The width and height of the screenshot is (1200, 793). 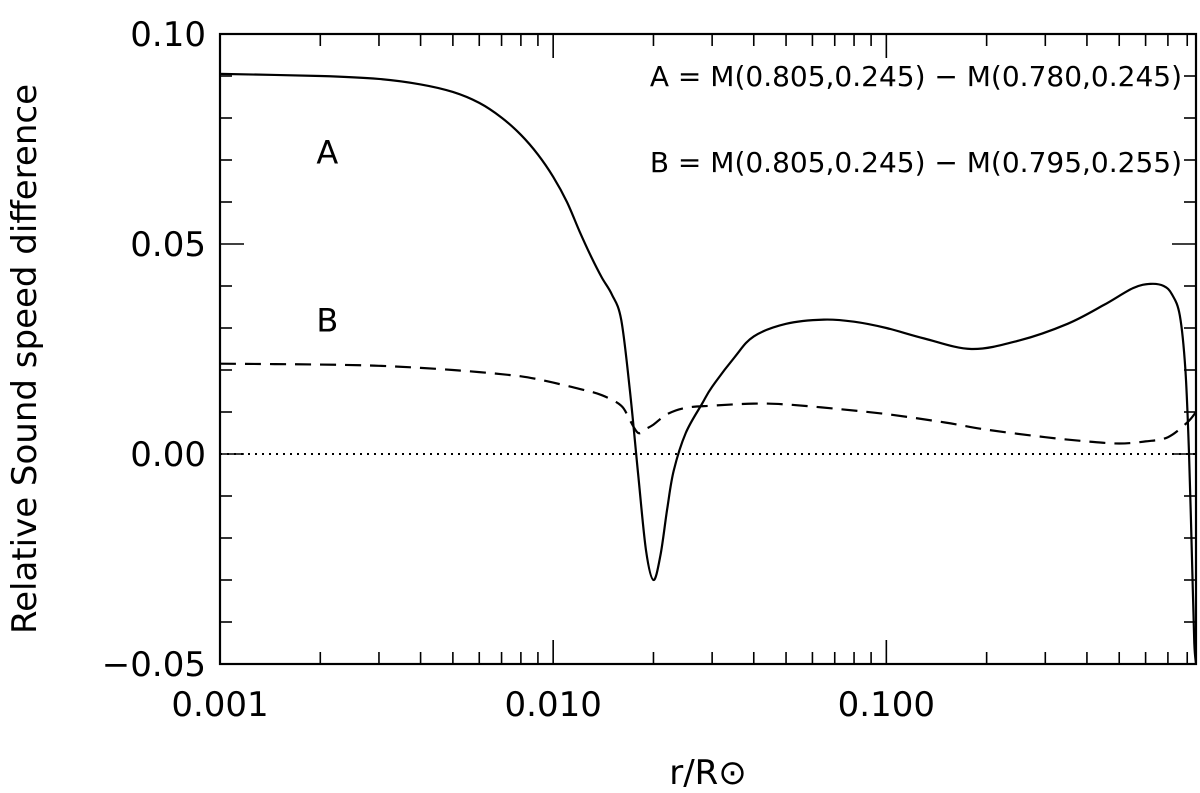 I want to click on y-axis-label: Relative Sound speed difference, so click(x=25, y=359).